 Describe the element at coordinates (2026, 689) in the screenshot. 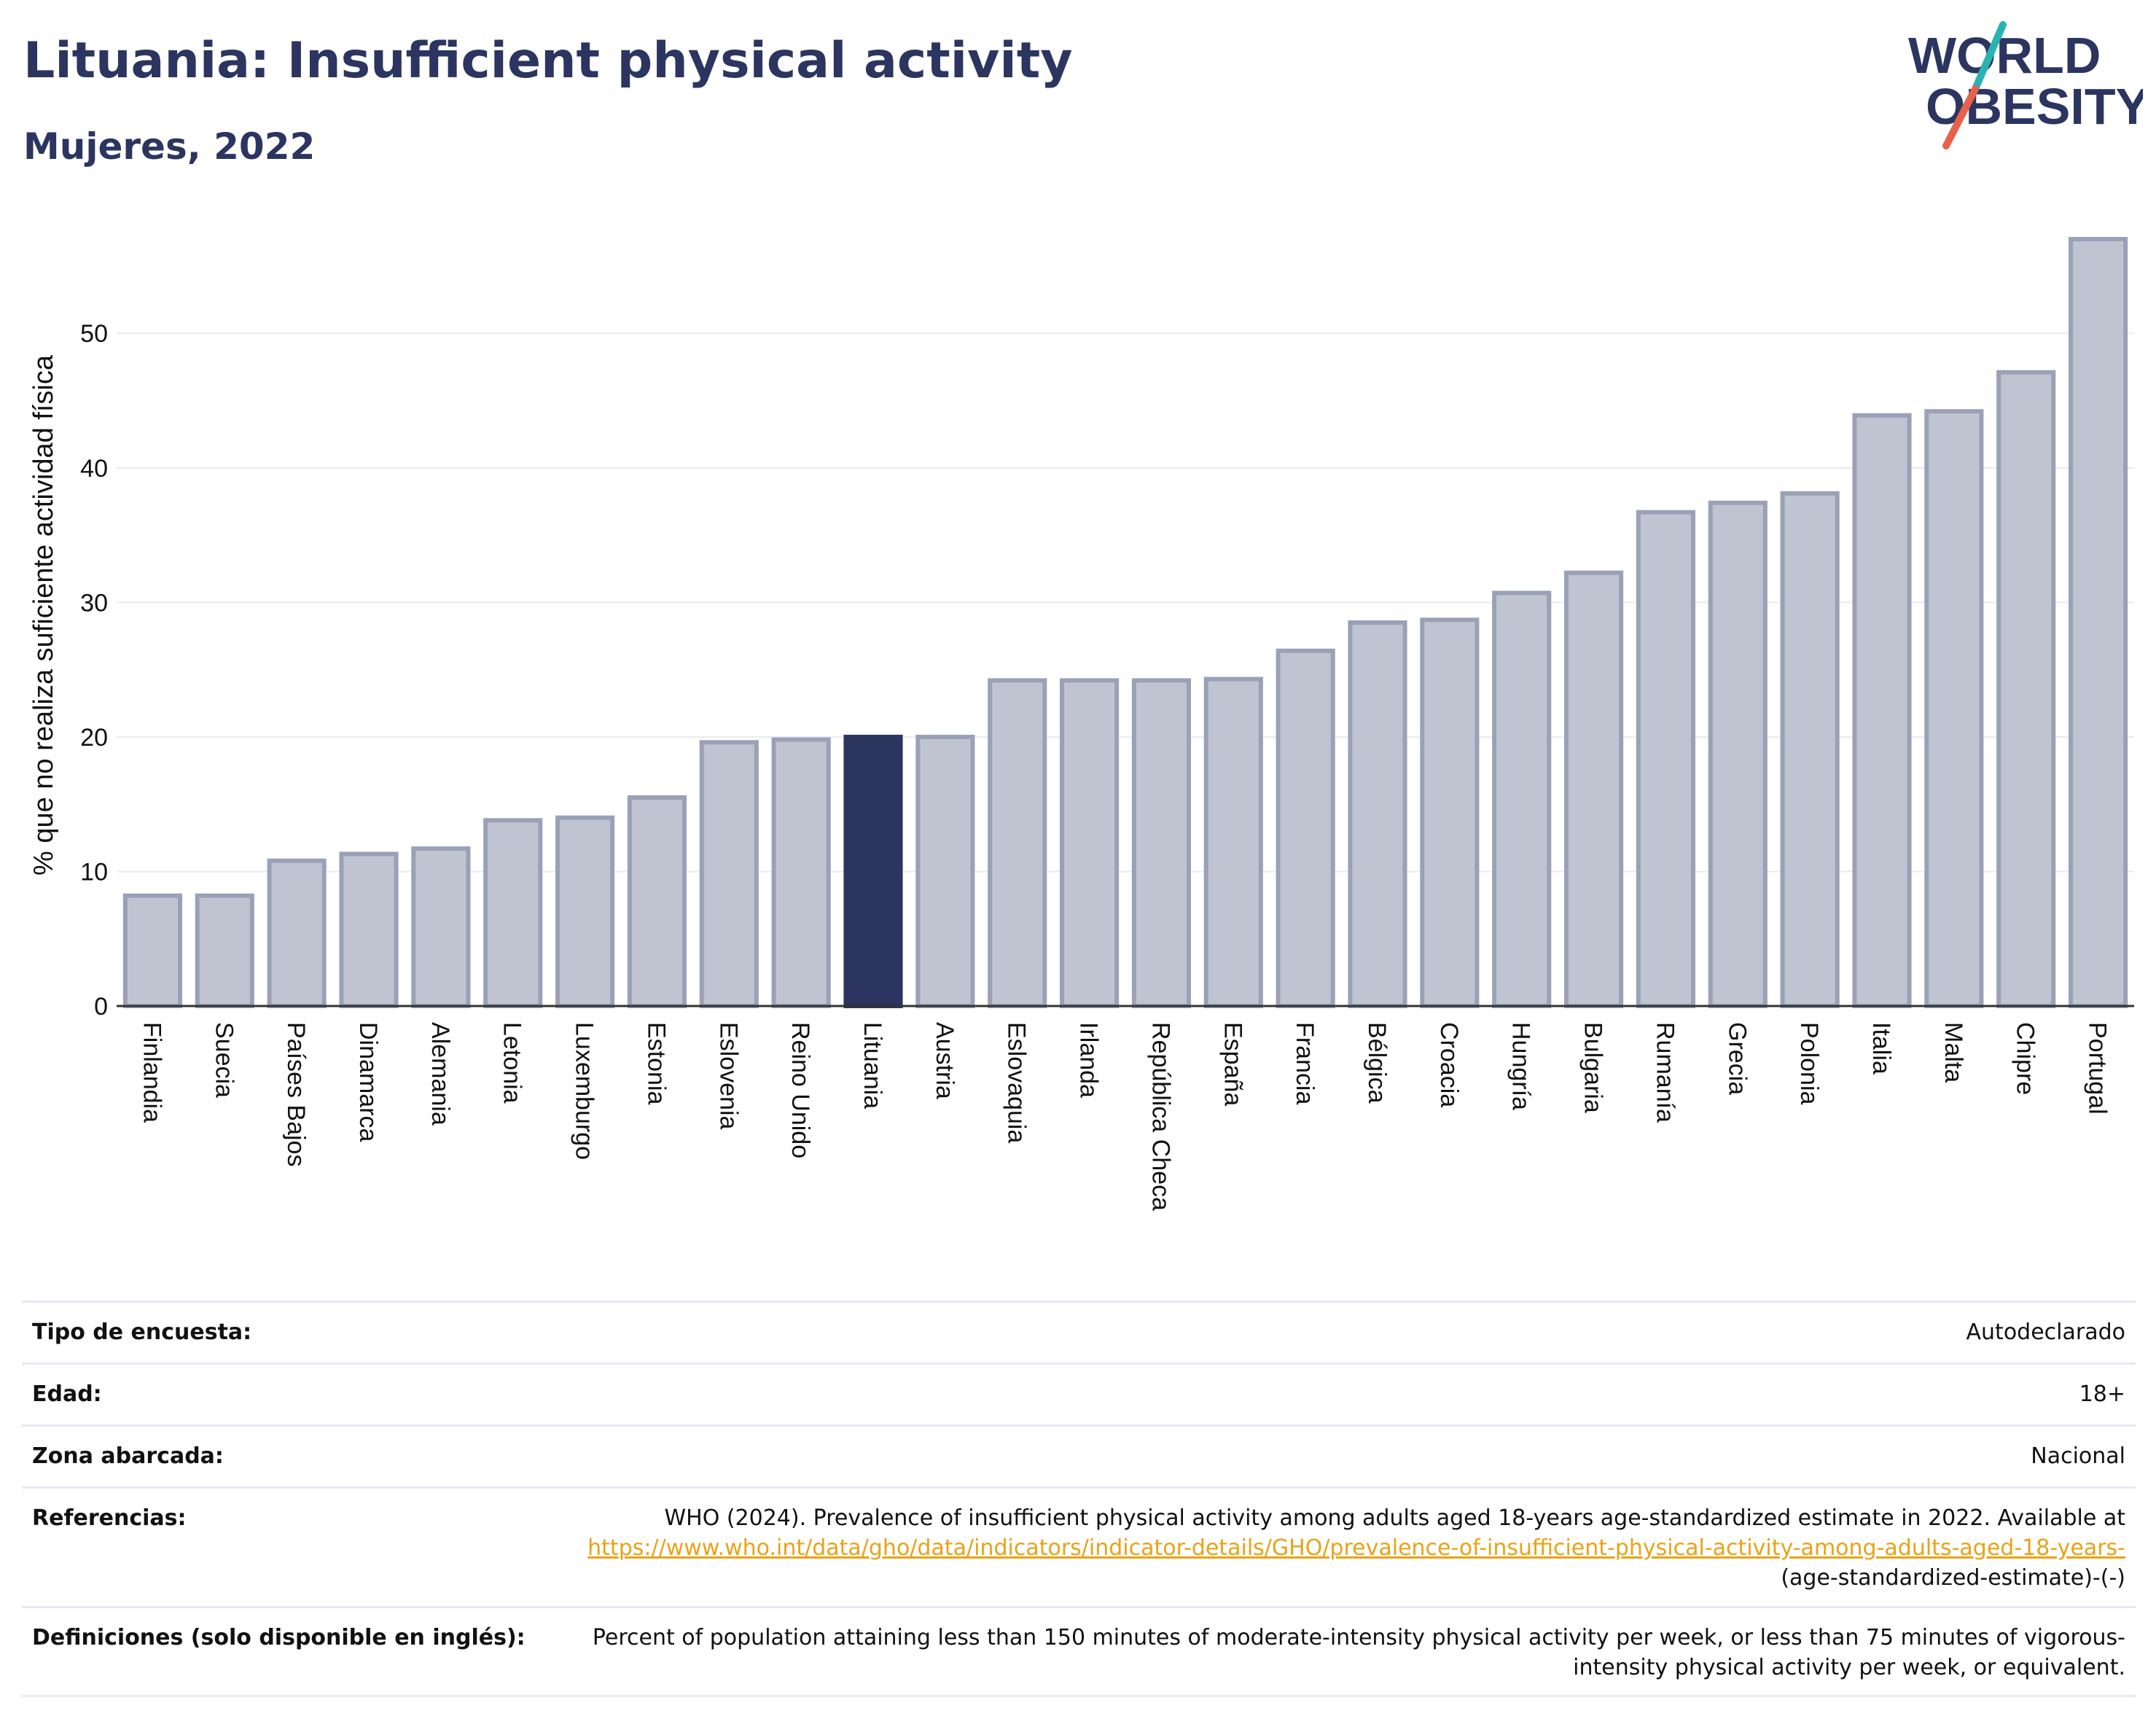

I see `bar-chipre` at that location.